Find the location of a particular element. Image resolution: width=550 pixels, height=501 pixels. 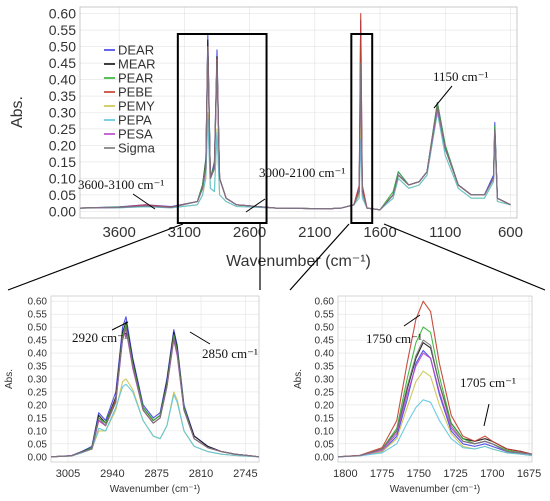

zoom_co-ytick-label: 0.15 is located at coordinates (325, 418).